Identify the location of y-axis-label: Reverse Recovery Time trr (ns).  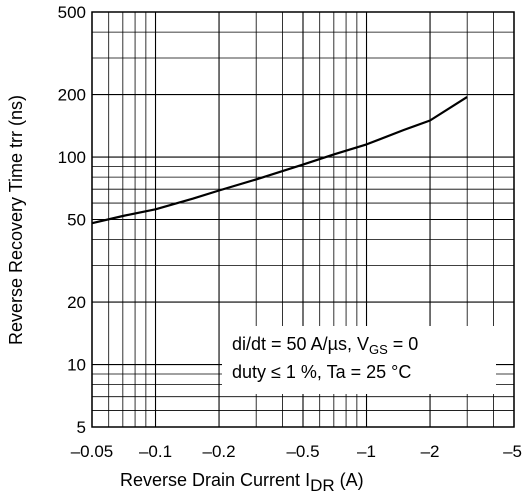
(16, 220).